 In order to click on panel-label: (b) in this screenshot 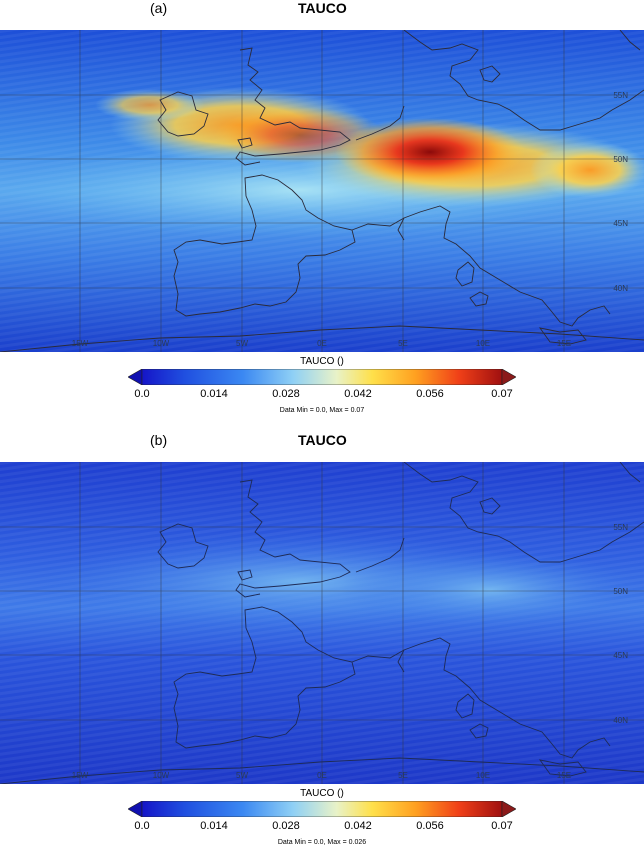, I will do `click(159, 440)`.